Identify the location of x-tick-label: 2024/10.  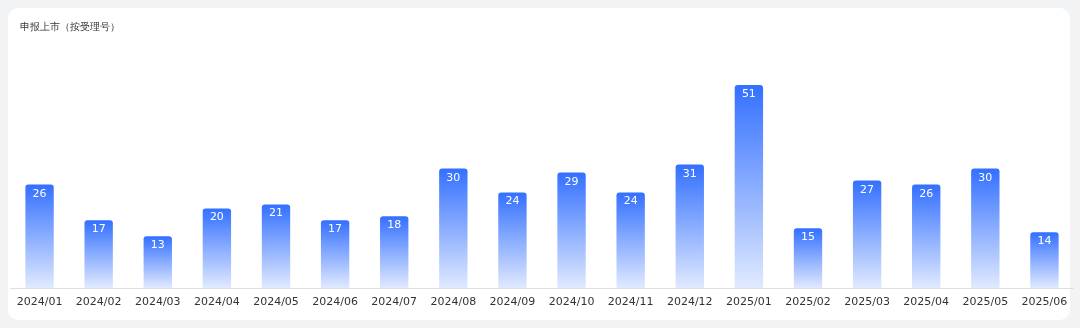
(571, 301).